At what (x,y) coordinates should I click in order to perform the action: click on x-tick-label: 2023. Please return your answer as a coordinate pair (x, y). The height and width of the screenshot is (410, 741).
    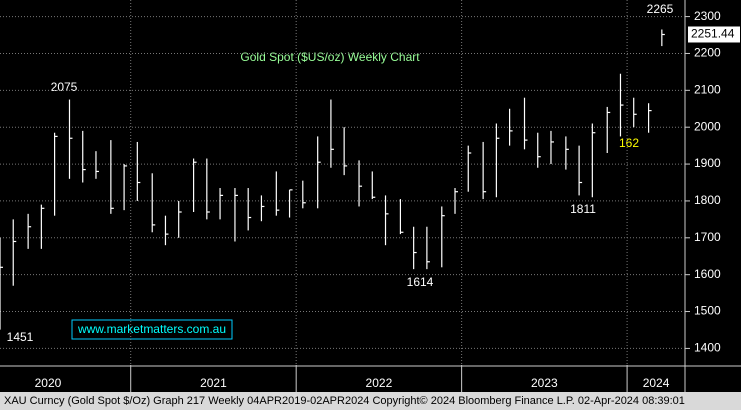
    Looking at the image, I should click on (544, 383).